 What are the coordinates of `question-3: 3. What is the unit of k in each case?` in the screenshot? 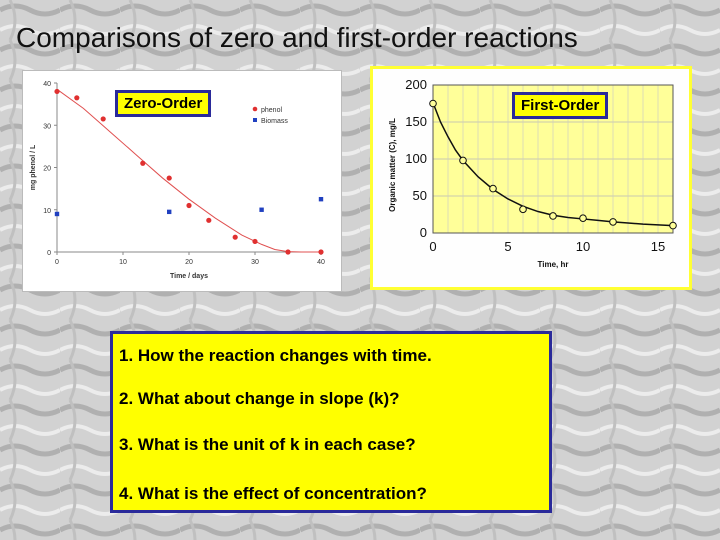 It's located at (267, 444).